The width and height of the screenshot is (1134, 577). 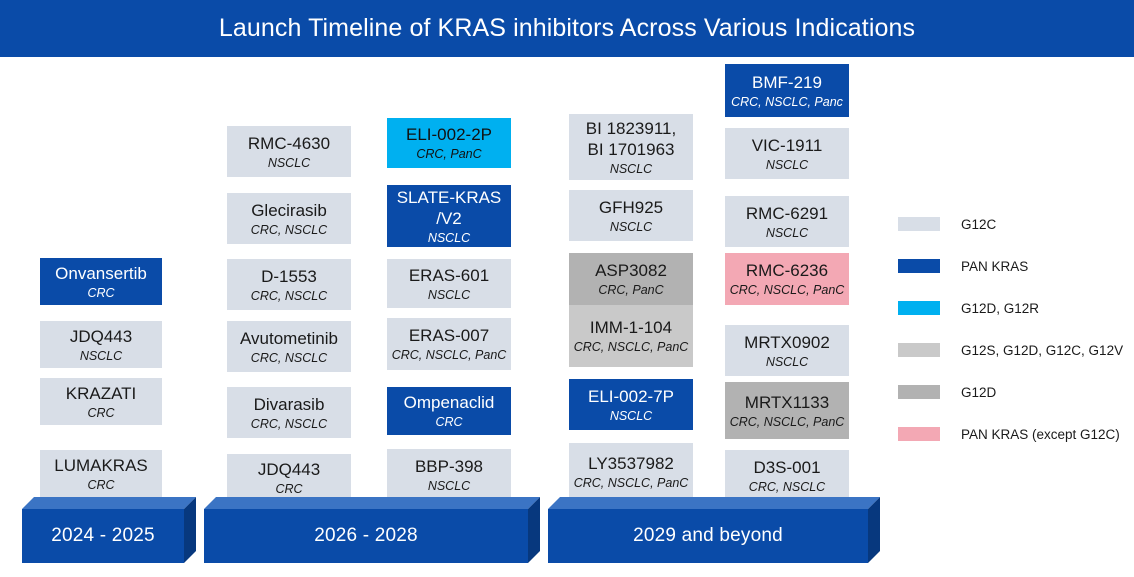 I want to click on drug-card: ELI-002-7P NSCLC, so click(x=631, y=404).